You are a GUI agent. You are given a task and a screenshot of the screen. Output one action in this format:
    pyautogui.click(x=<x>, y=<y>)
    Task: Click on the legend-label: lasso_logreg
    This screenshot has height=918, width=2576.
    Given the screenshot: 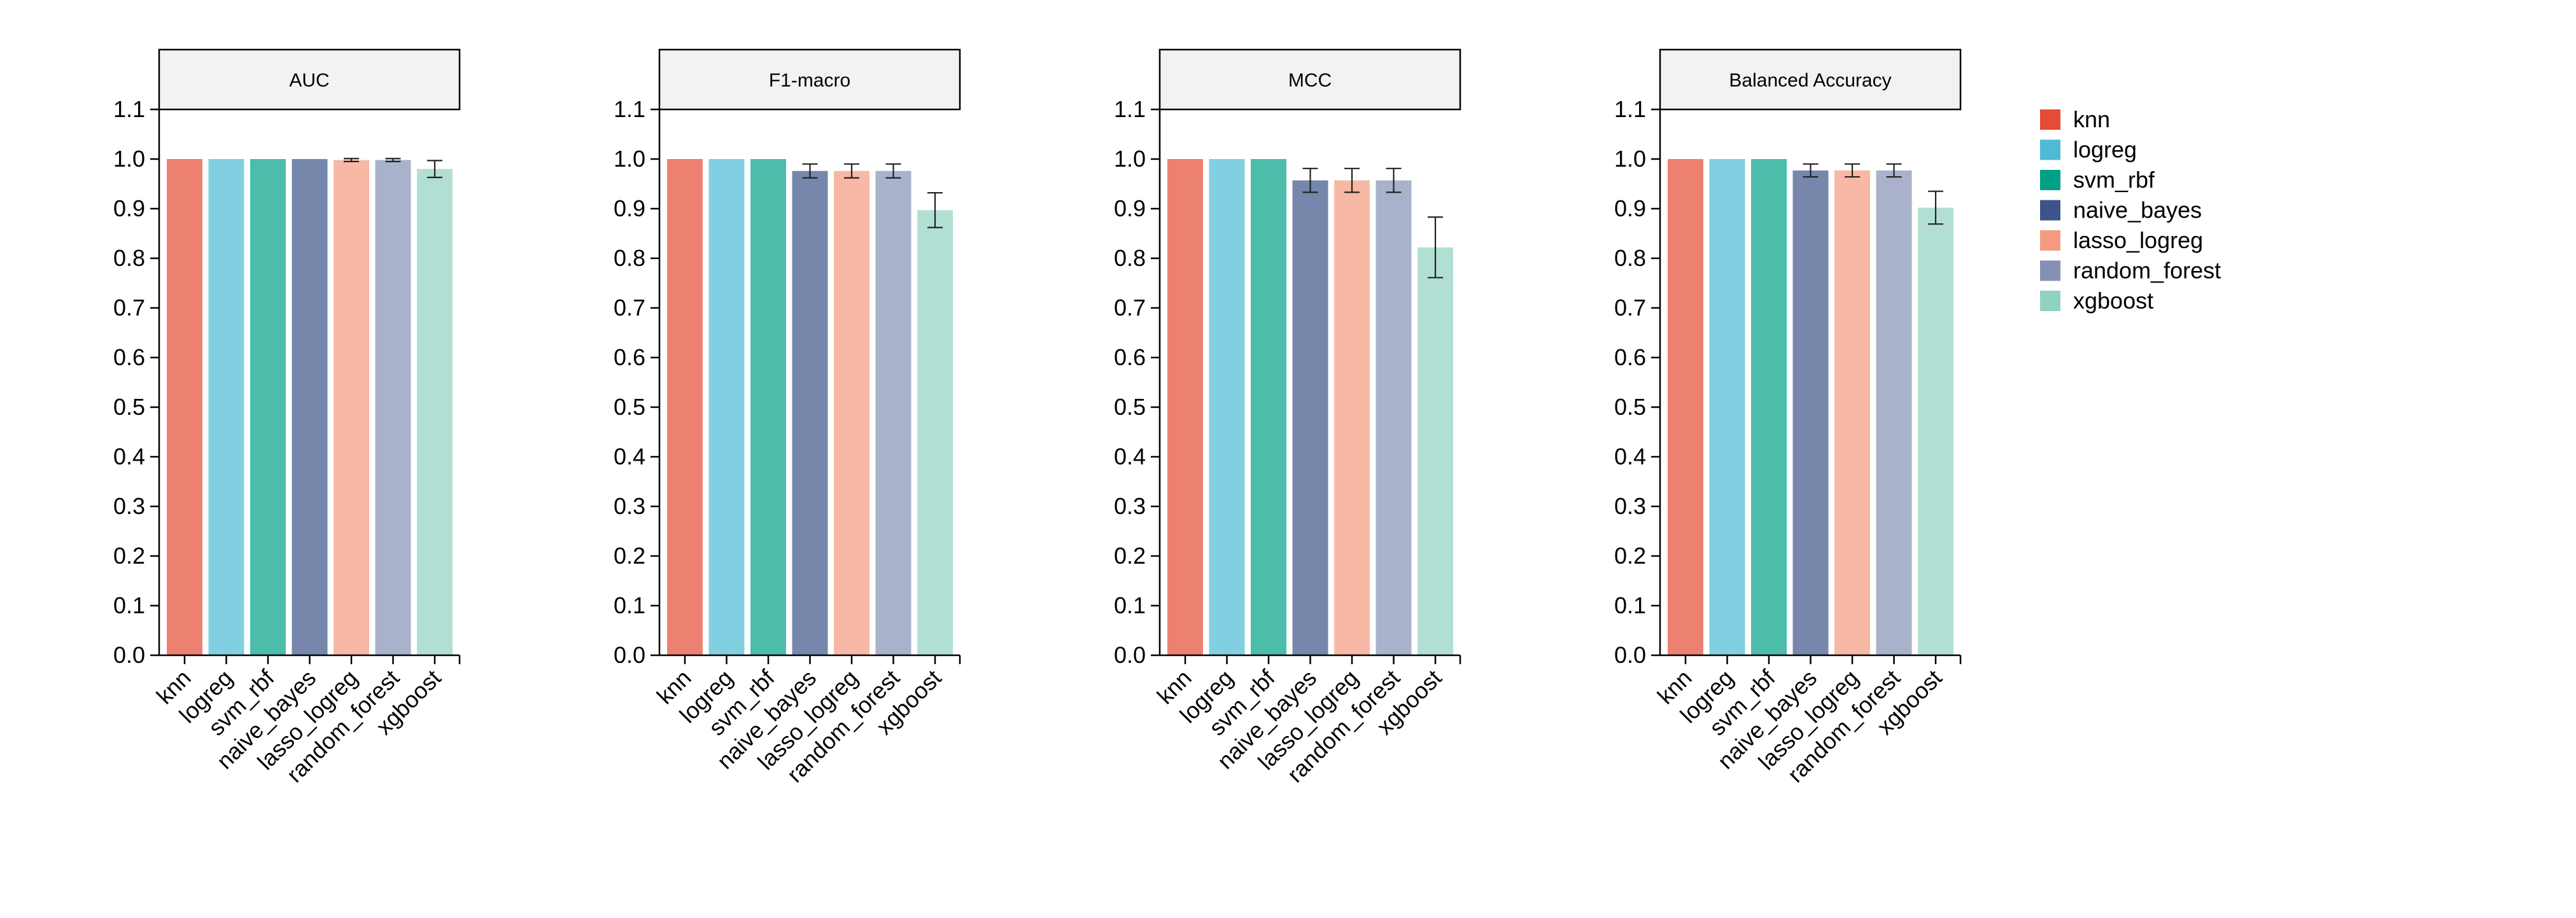 What is the action you would take?
    pyautogui.click(x=2138, y=240)
    